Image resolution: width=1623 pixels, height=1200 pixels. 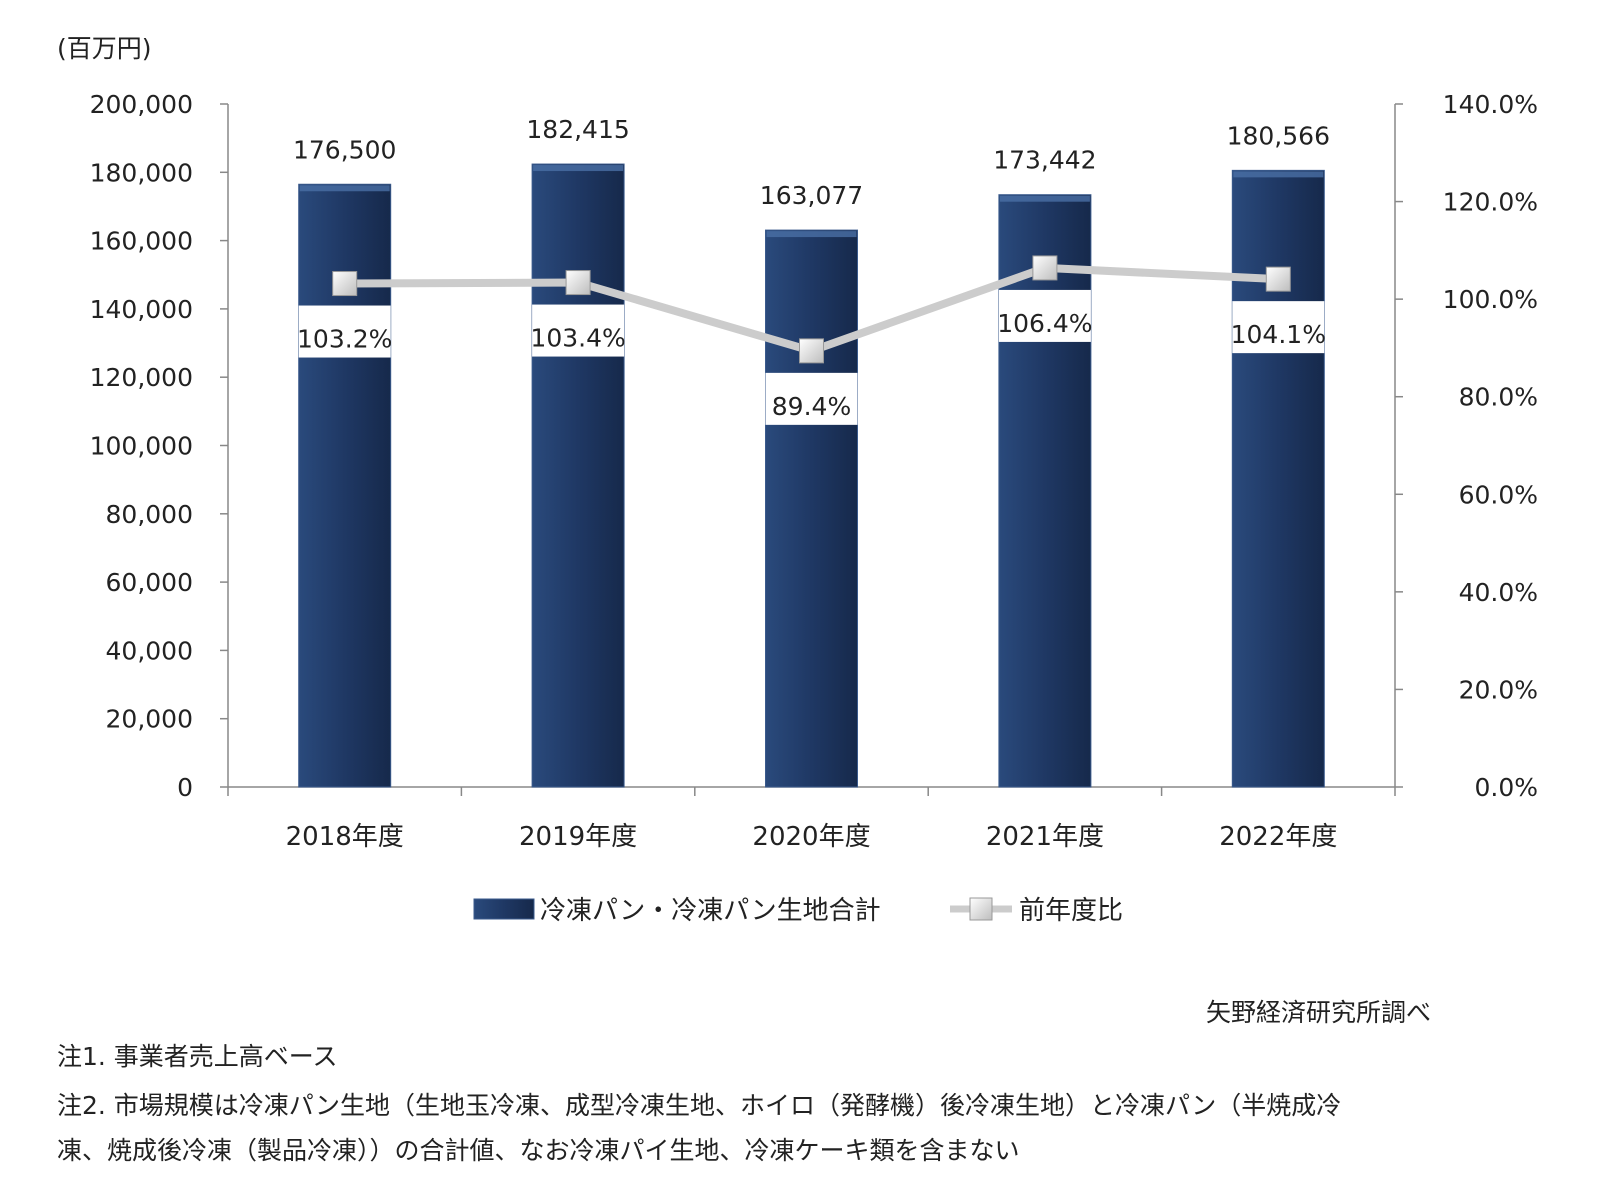 I want to click on right-tick-label: 0.0%, so click(x=1506, y=787).